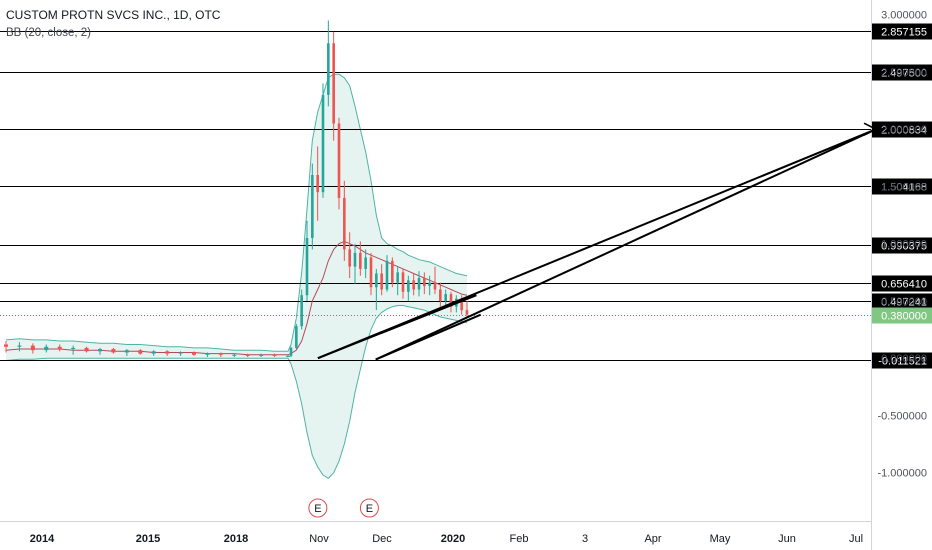 This screenshot has height=550, width=932. I want to click on time-axis: 2014 2015 2018 Nov Dec 2020 Feb 3 Apr May Jun Jul, so click(446, 539).